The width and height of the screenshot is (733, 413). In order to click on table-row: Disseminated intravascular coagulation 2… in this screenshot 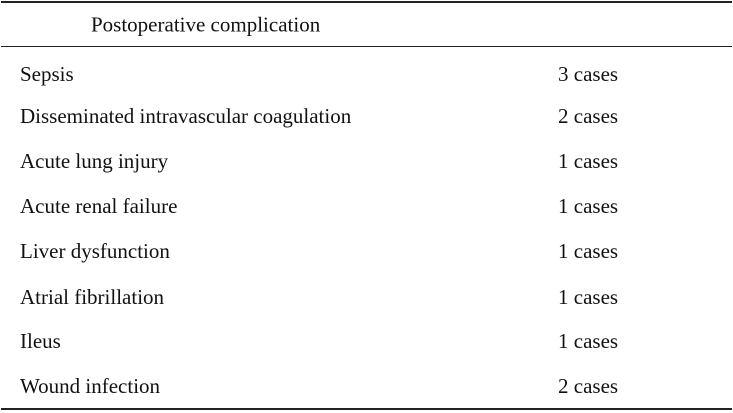, I will do `click(366, 116)`.